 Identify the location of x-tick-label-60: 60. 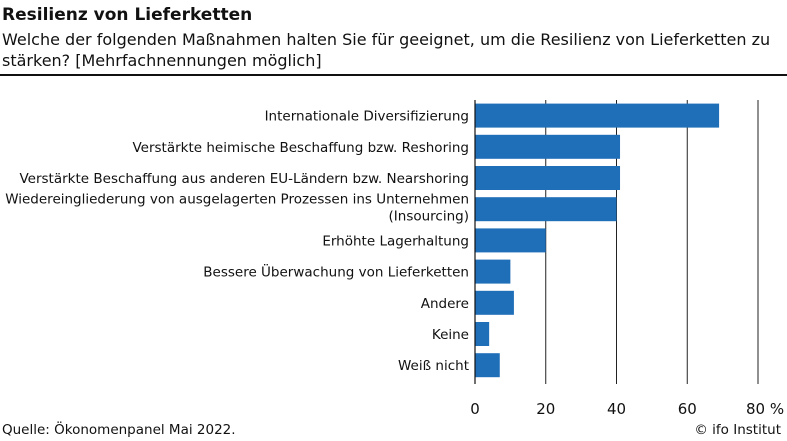
(687, 409).